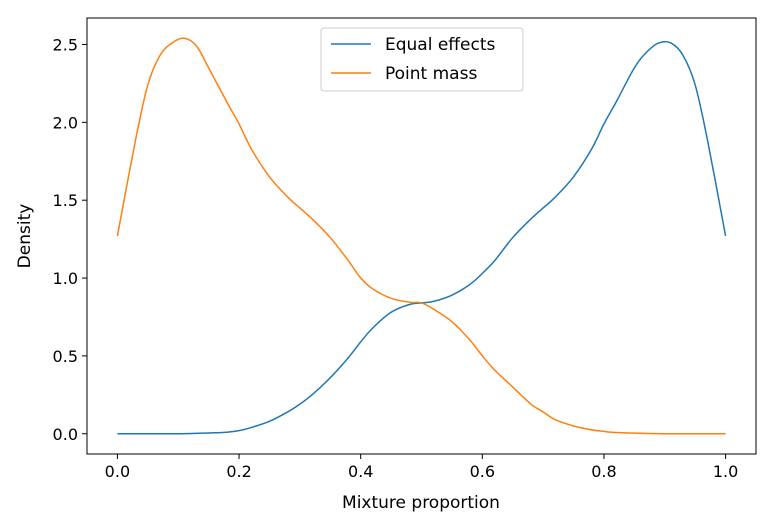  What do you see at coordinates (25, 236) in the screenshot?
I see `y-axis-label: Density` at bounding box center [25, 236].